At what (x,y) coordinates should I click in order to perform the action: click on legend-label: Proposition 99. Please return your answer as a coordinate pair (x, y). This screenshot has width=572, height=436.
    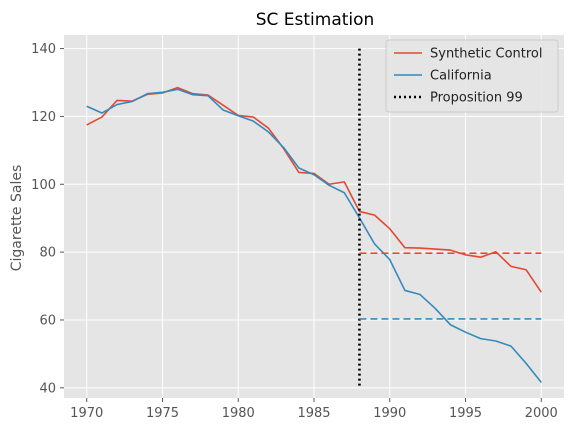
    Looking at the image, I should click on (476, 98).